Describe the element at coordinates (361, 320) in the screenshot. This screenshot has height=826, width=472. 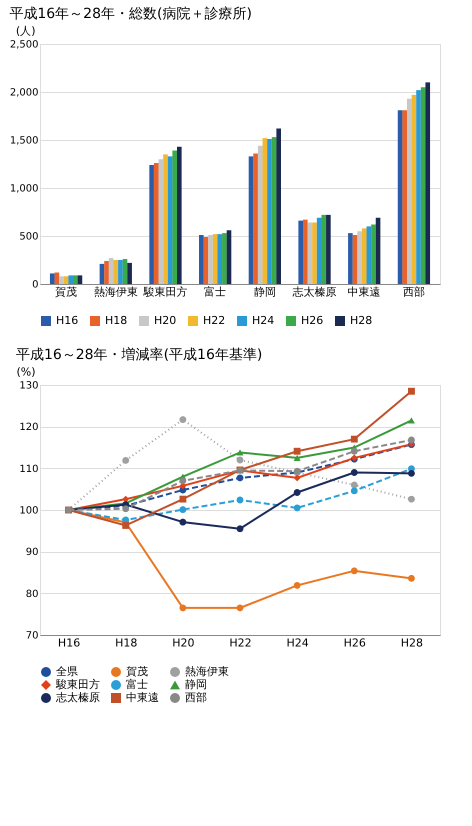
I see `legend-label: H28` at that location.